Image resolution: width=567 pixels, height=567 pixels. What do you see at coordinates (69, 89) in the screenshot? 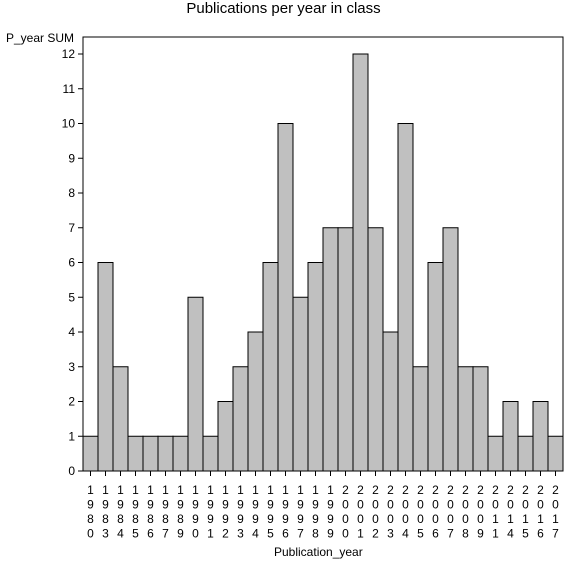
I see `y-tick-label: 11` at bounding box center [69, 89].